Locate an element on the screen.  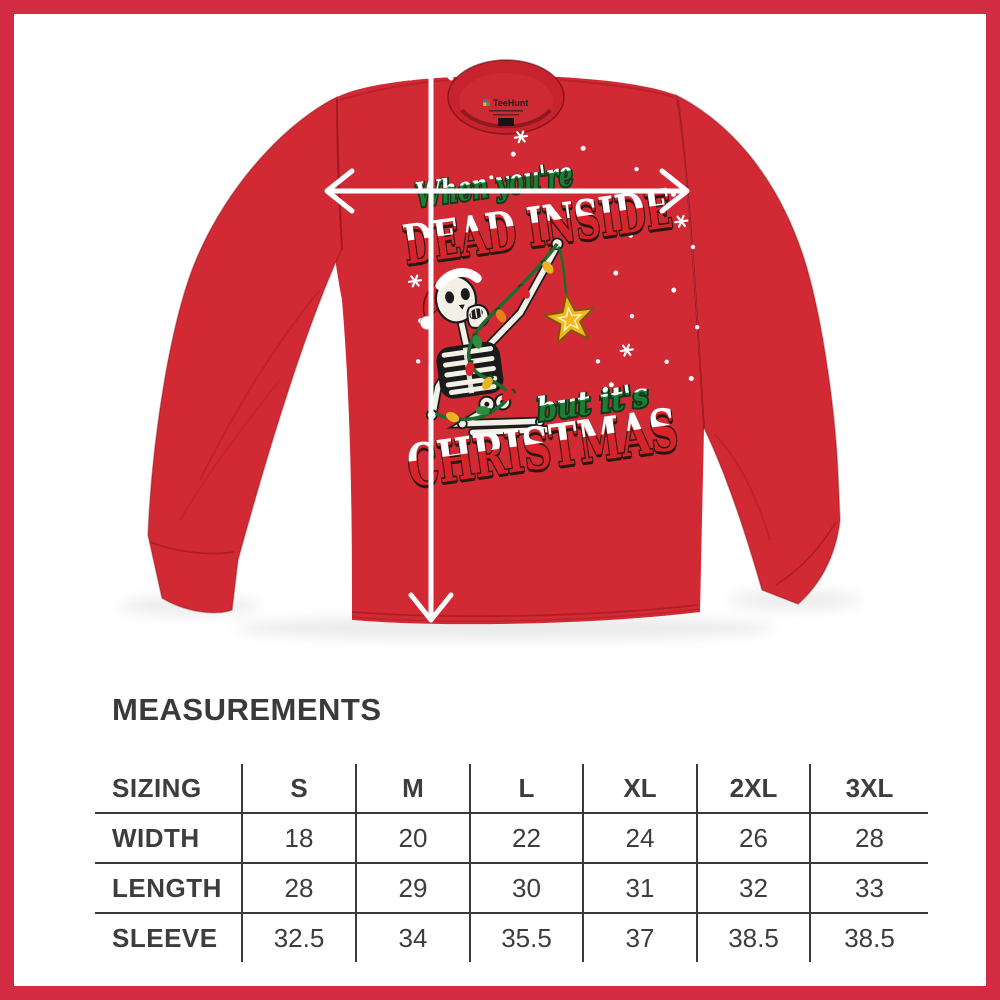
christmas-lights-string is located at coordinates (514, 333).